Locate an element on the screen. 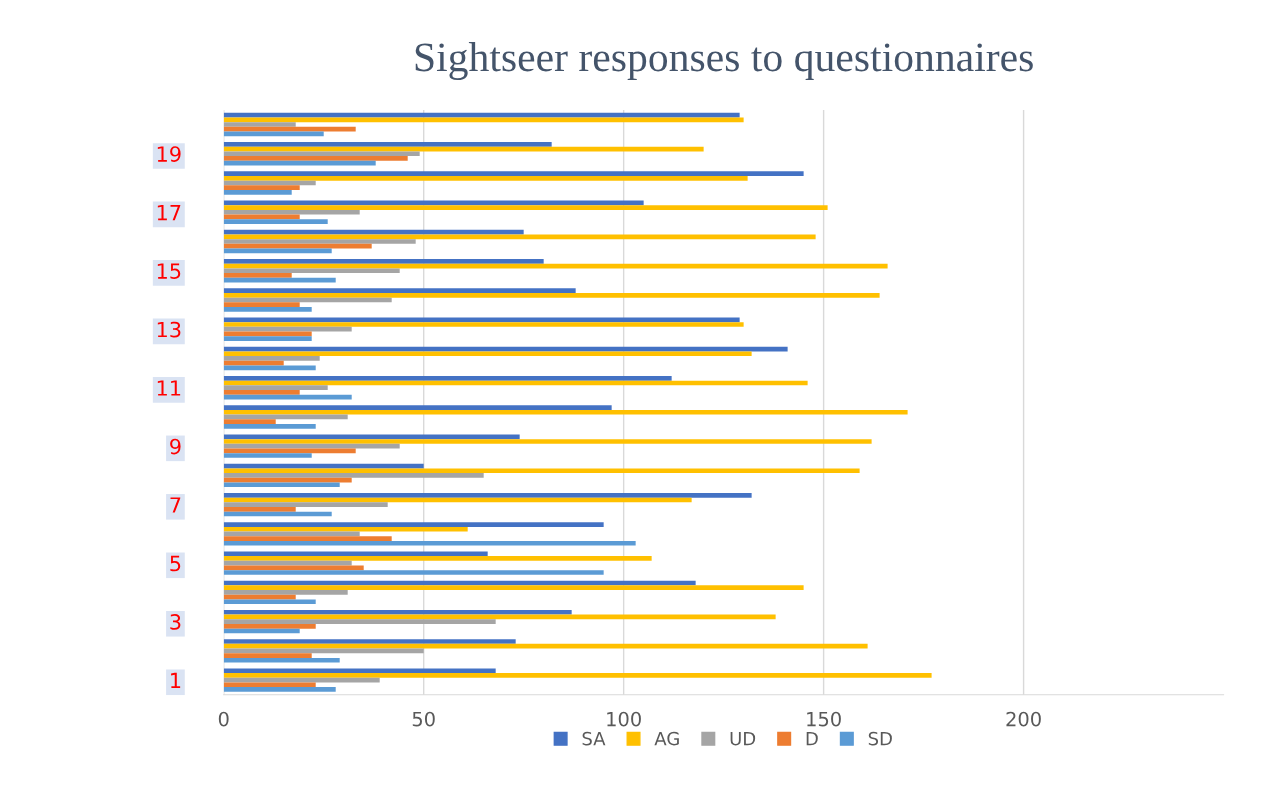 Image resolution: width=1264 pixels, height=785 pixels. legend-label: SD is located at coordinates (880, 738).